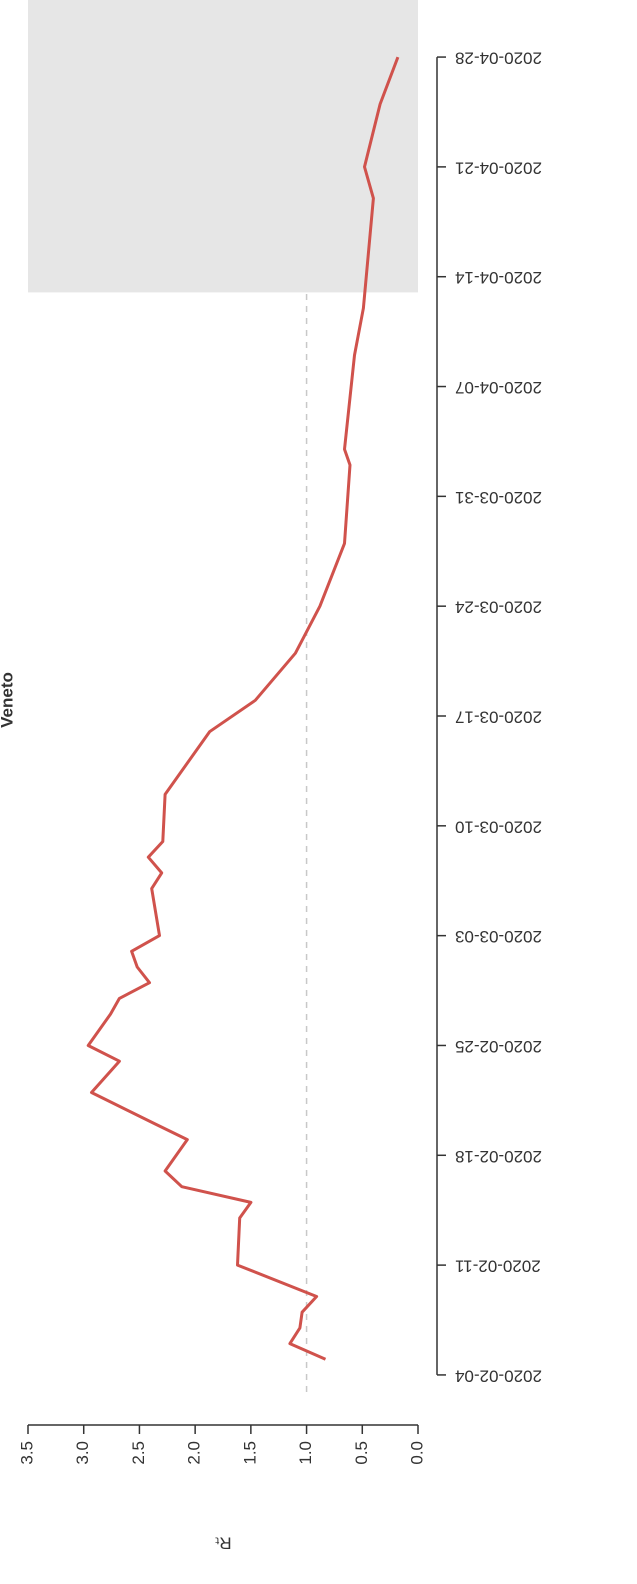 This screenshot has height=1584, width=637. I want to click on y-tick-label: 0.5, so click(361, 1453).